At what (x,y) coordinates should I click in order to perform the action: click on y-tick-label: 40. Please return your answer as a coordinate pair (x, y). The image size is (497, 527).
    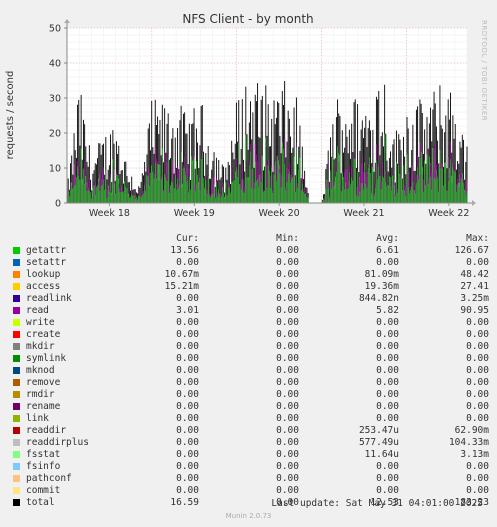
    Looking at the image, I should click on (55, 64).